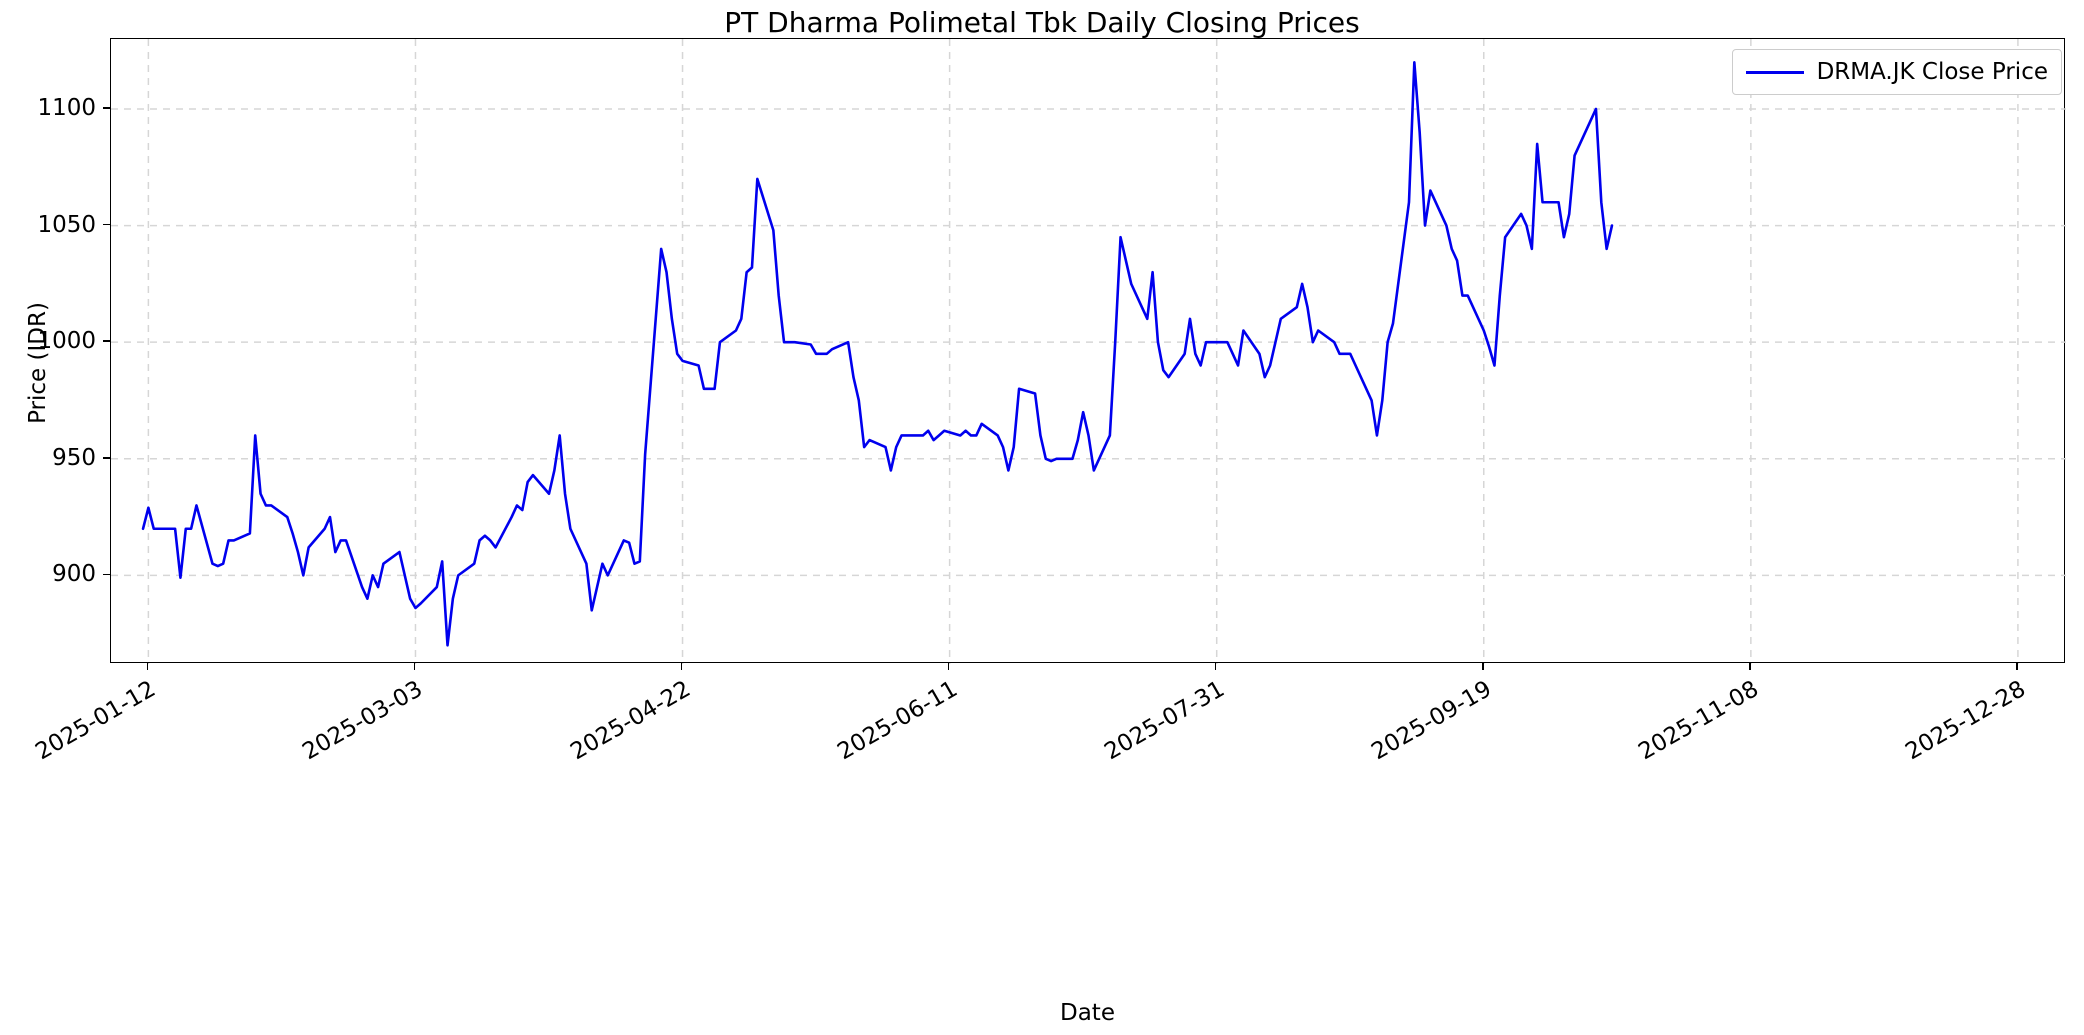 The width and height of the screenshot is (2084, 1035). Describe the element at coordinates (66, 224) in the screenshot. I see `y-tick-label: 1050` at that location.